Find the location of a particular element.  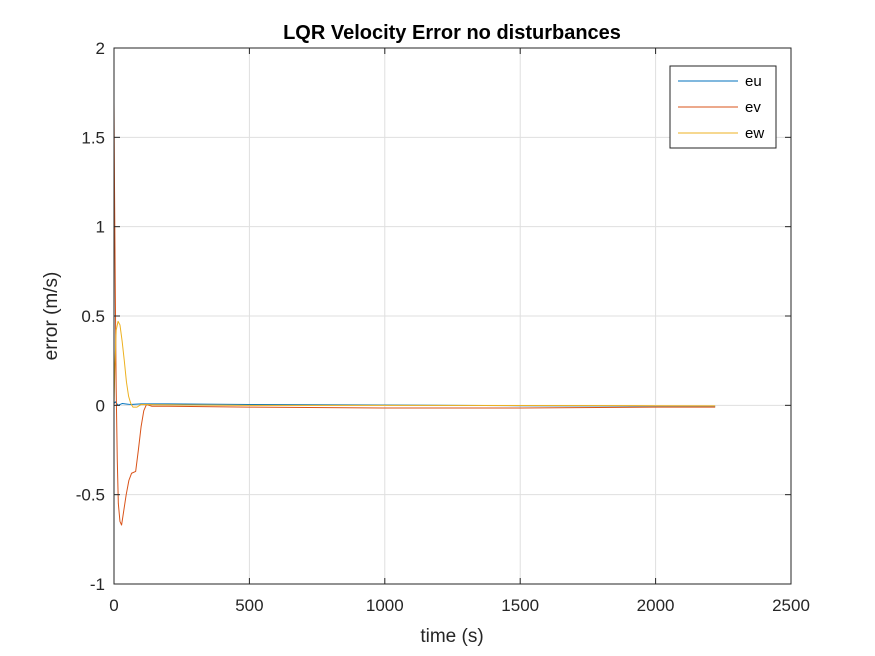

x-axis-label: time (s) is located at coordinates (451, 636).